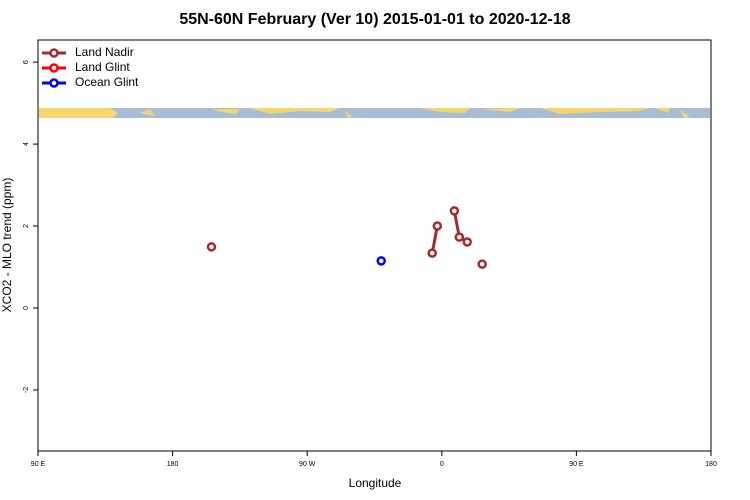 This screenshot has width=750, height=500. What do you see at coordinates (26, 226) in the screenshot?
I see `y-tick-label: 2` at bounding box center [26, 226].